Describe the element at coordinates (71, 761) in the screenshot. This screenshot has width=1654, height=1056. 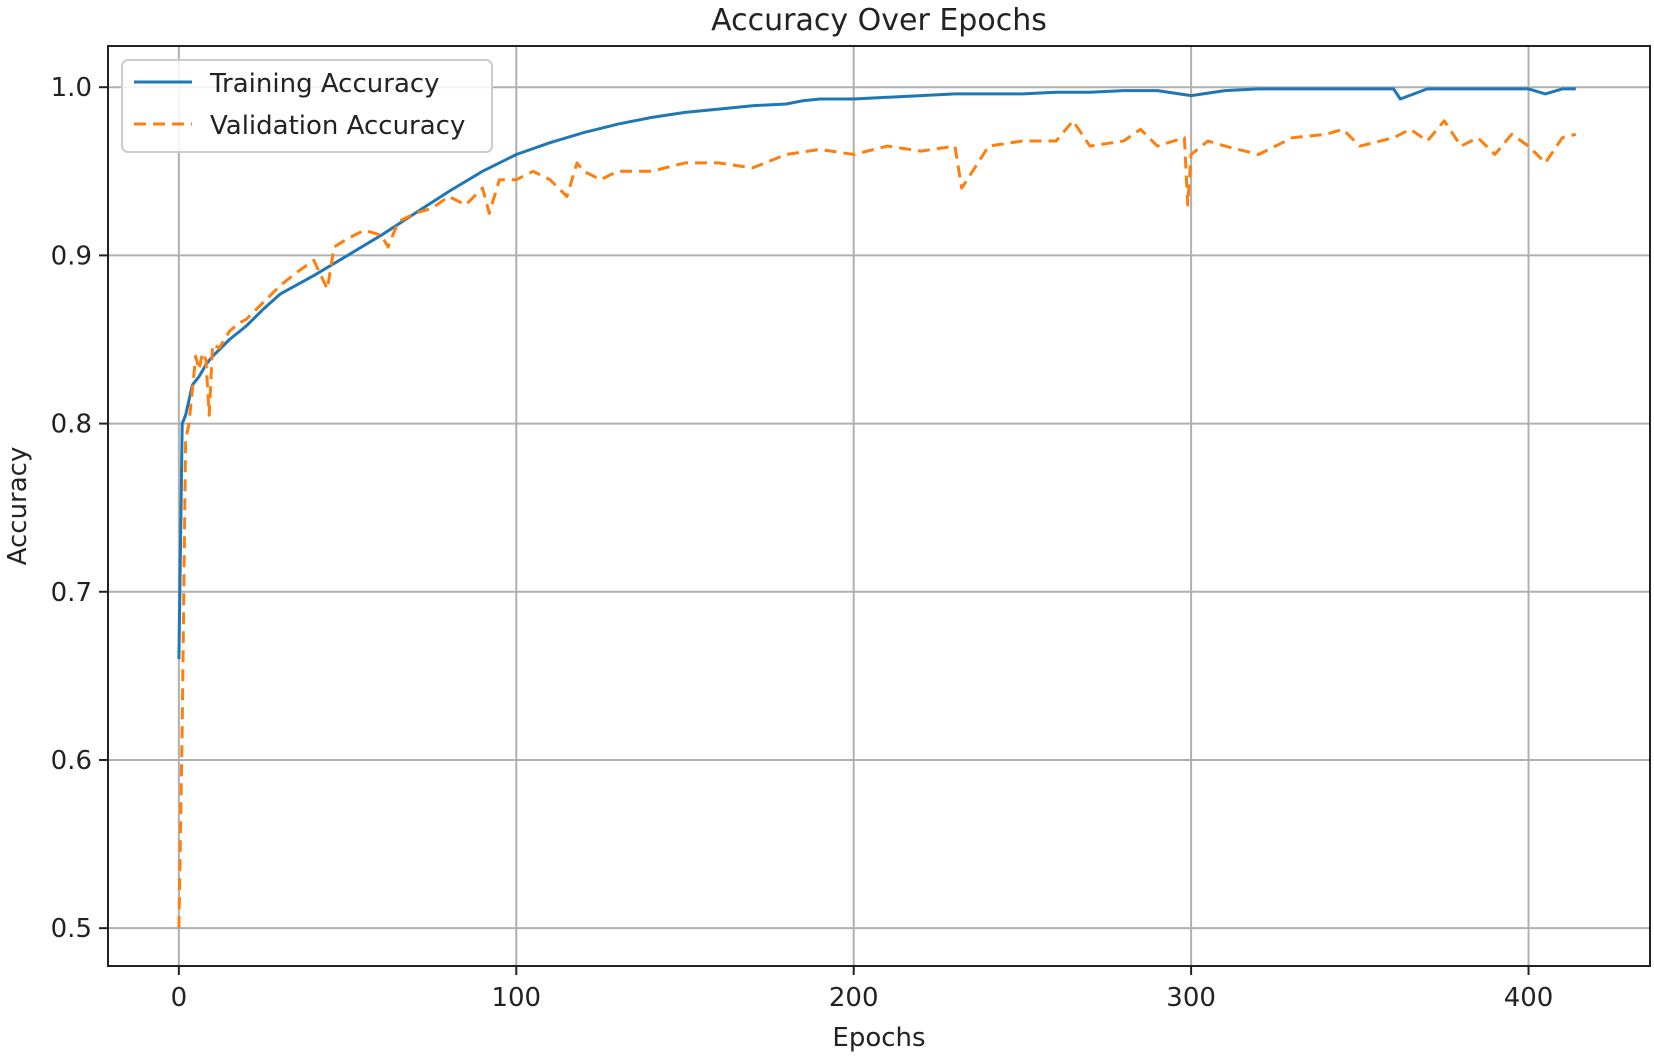
I see `y-tick-label: 0.6` at that location.